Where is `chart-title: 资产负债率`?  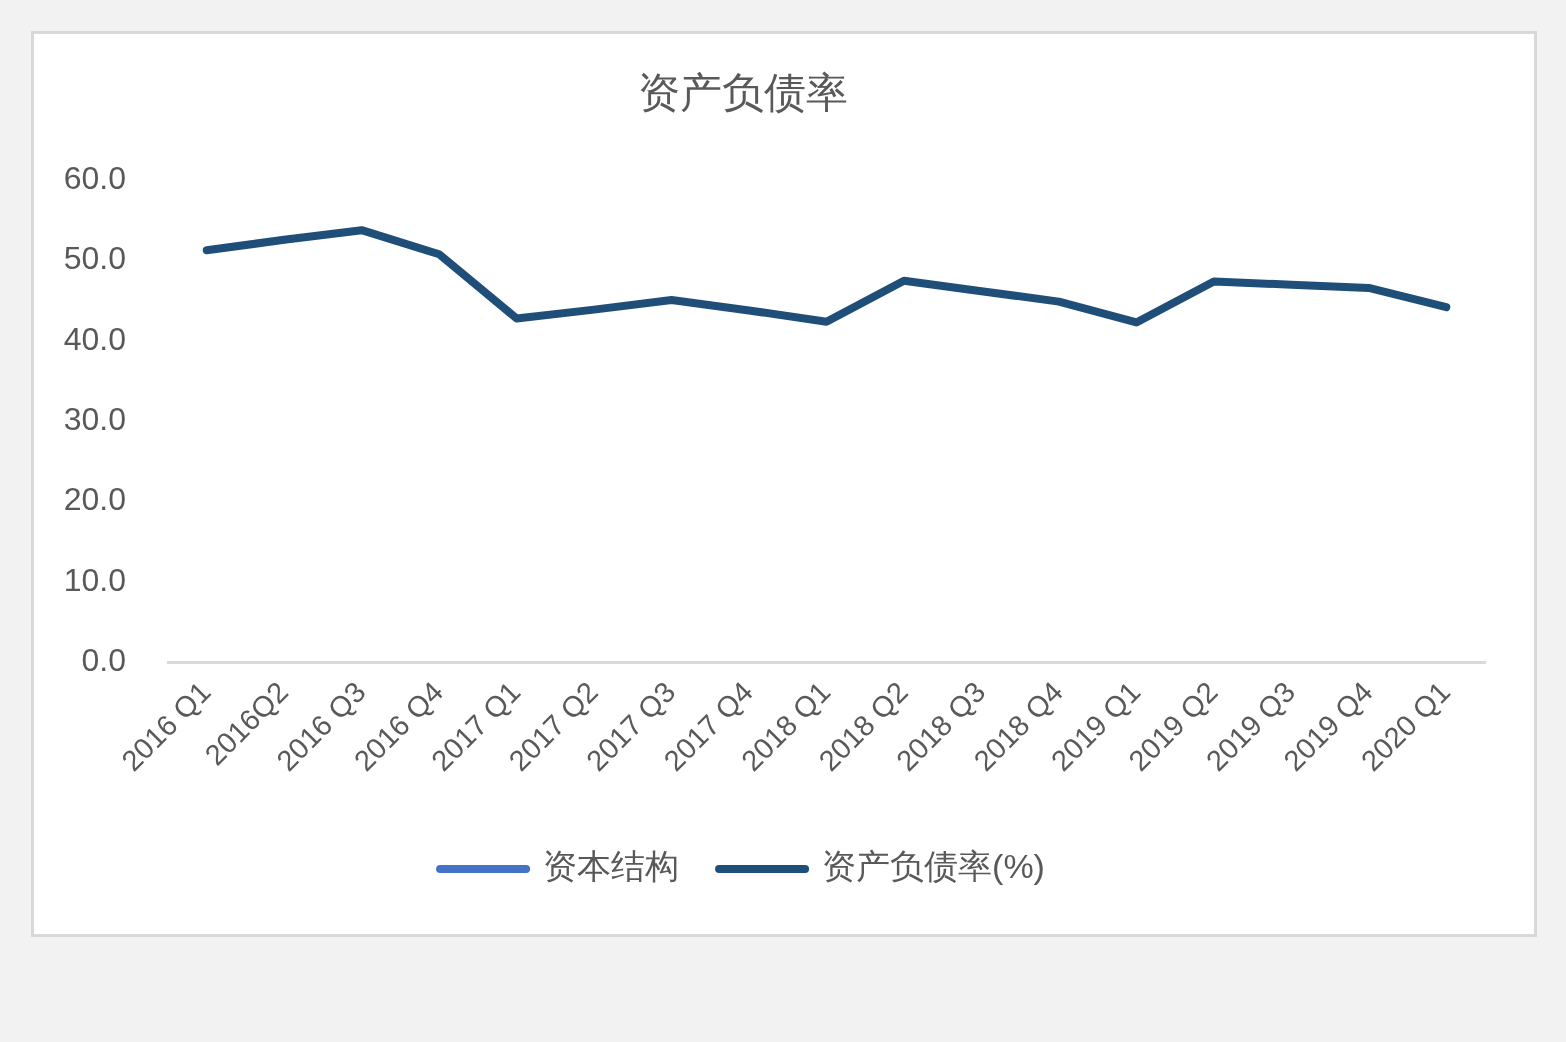 chart-title: 资产负债率 is located at coordinates (742, 92).